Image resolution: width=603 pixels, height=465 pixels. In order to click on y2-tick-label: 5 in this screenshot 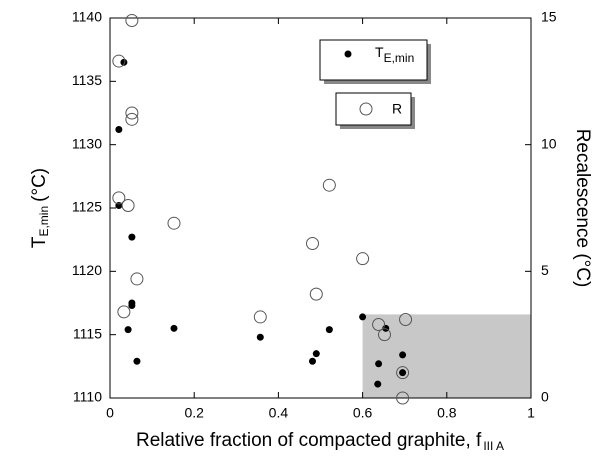, I will do `click(545, 270)`.